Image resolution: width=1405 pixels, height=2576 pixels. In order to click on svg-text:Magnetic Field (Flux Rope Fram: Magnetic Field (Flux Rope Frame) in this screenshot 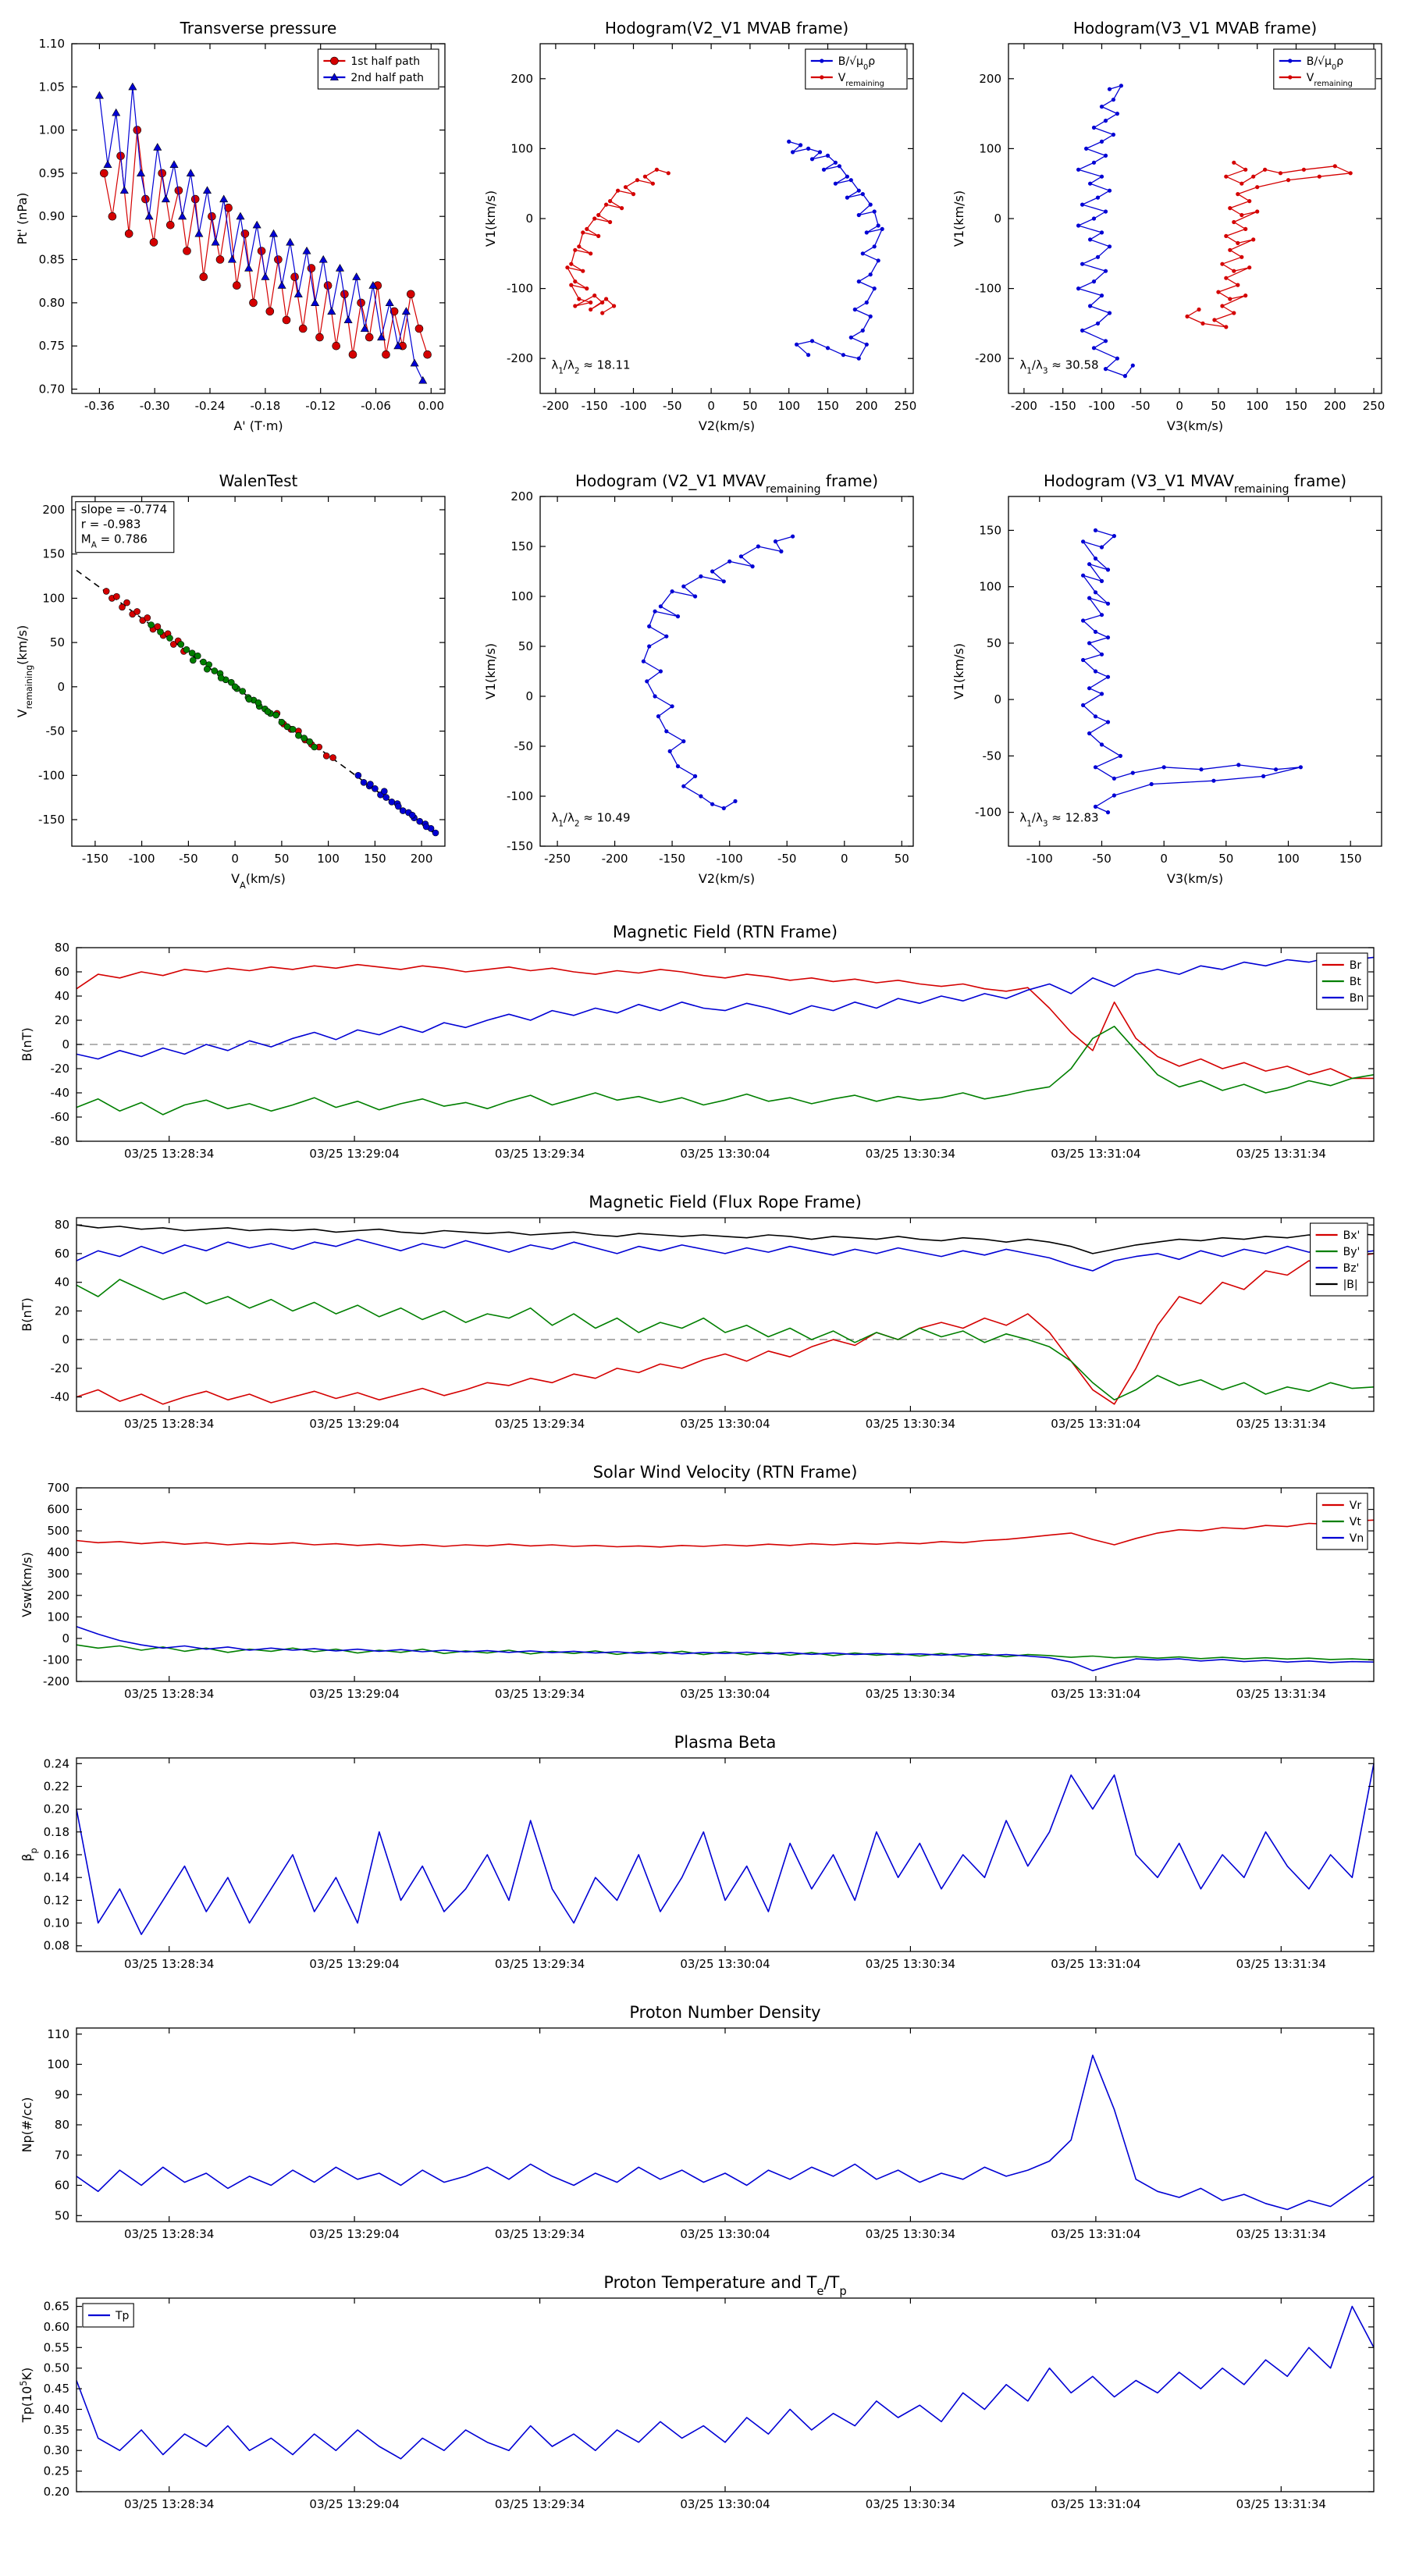, I will do `click(725, 1202)`.